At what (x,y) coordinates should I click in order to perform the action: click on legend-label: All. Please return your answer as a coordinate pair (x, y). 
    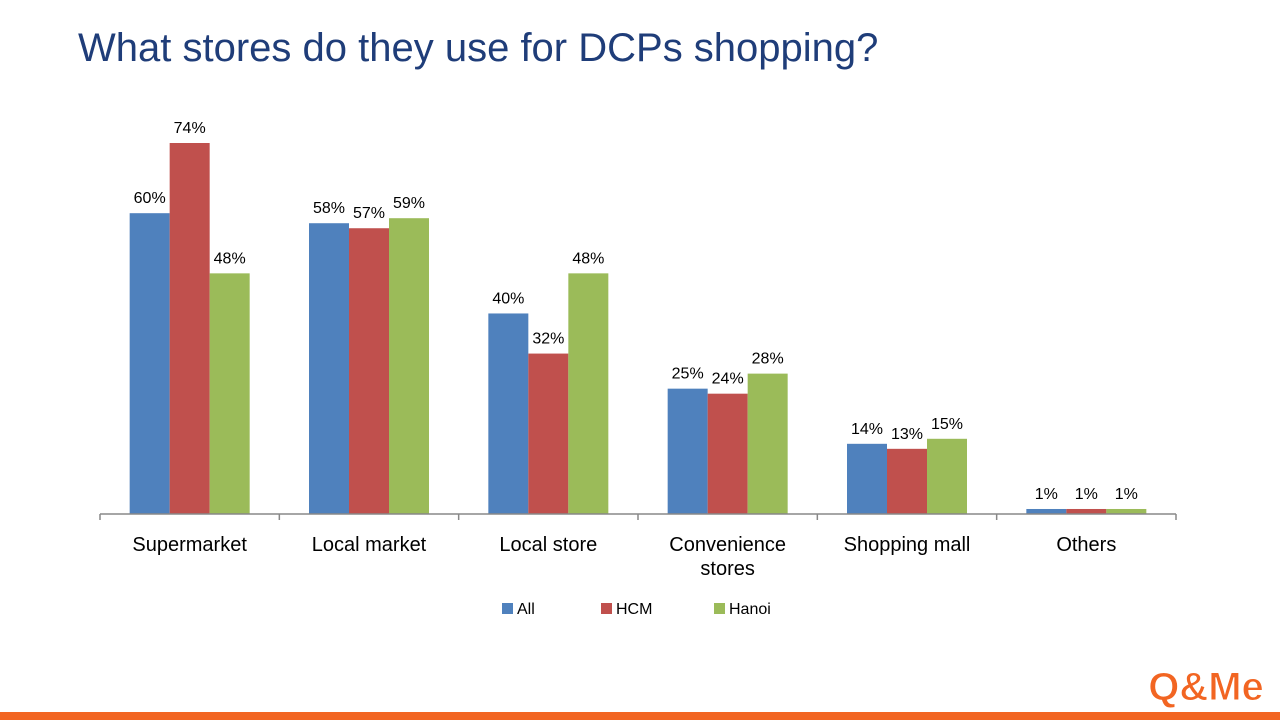
    Looking at the image, I should click on (526, 609).